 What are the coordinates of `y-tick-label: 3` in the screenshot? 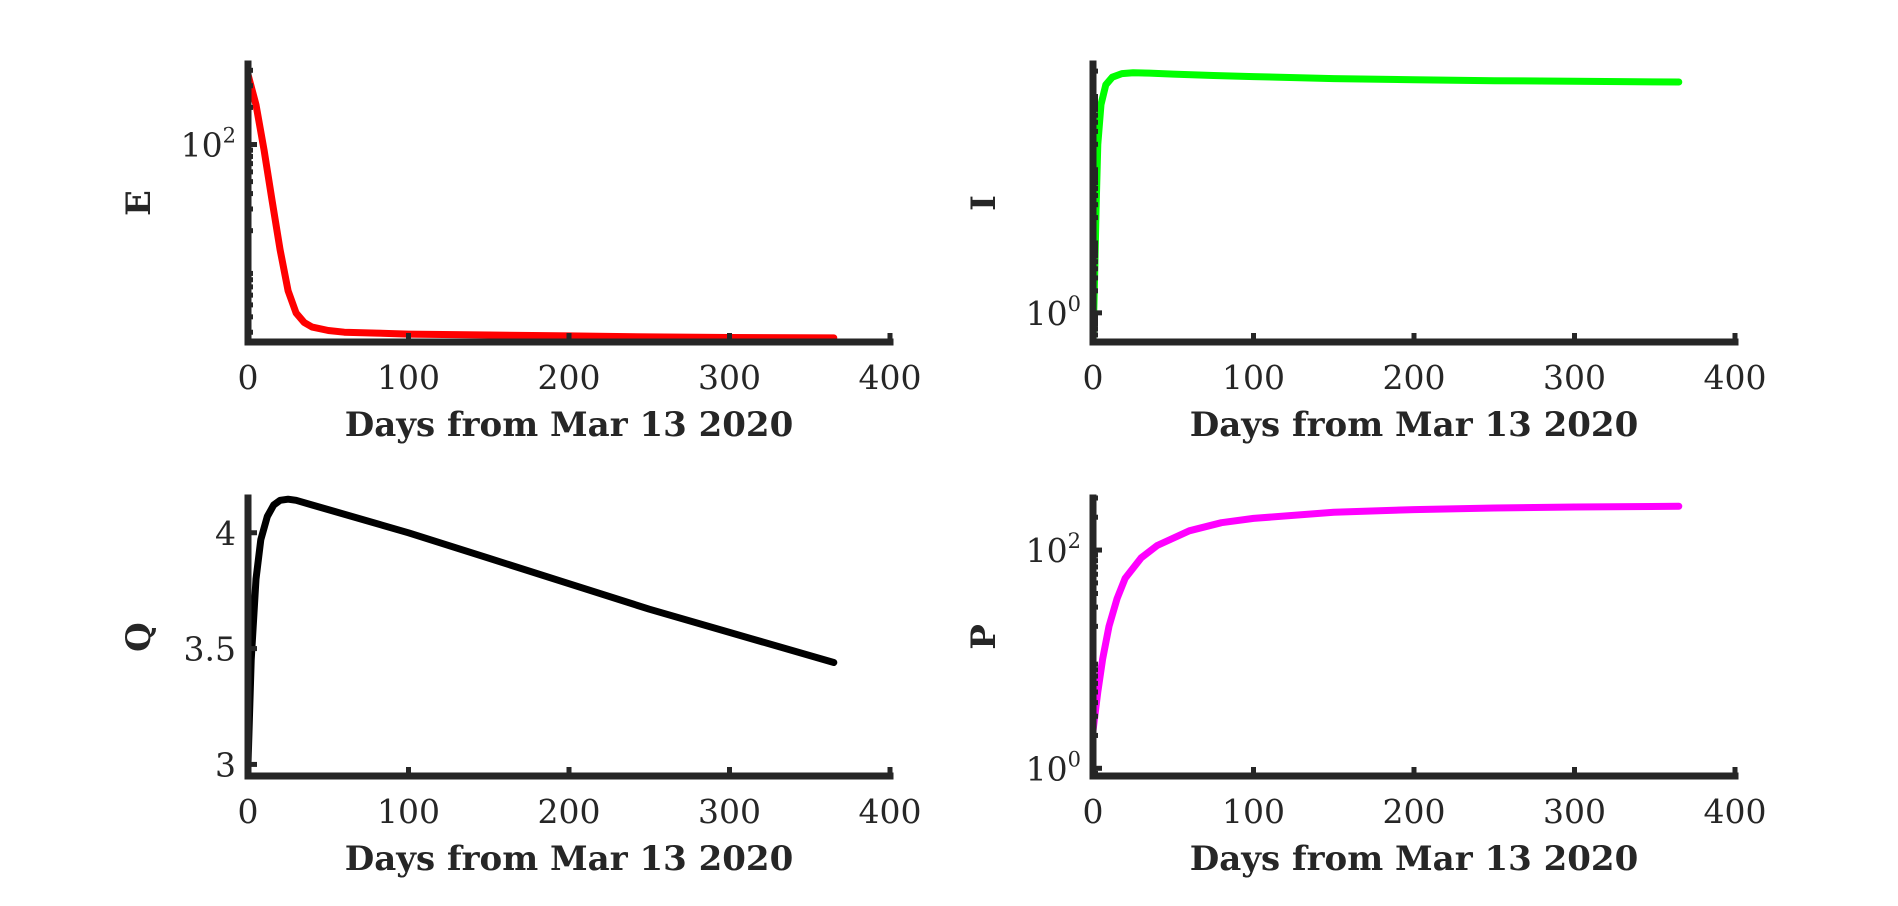 It's located at (225, 764).